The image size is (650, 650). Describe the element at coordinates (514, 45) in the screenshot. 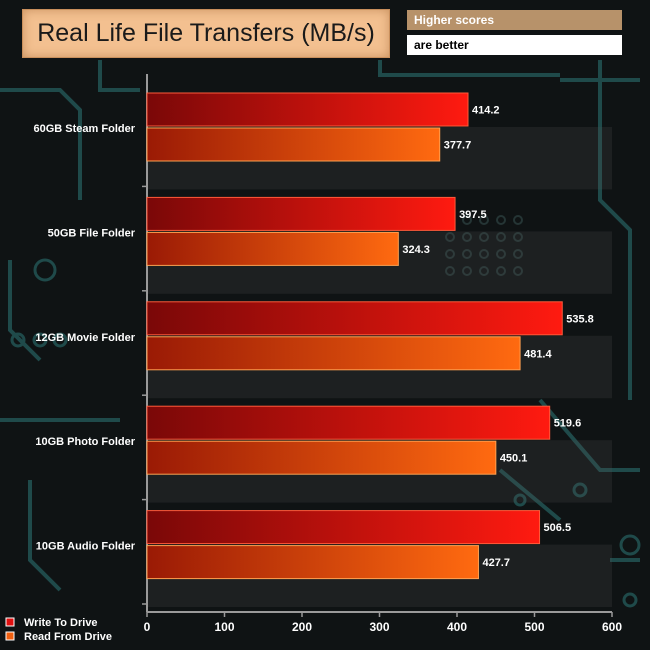

I see `are-better-note: are better` at that location.